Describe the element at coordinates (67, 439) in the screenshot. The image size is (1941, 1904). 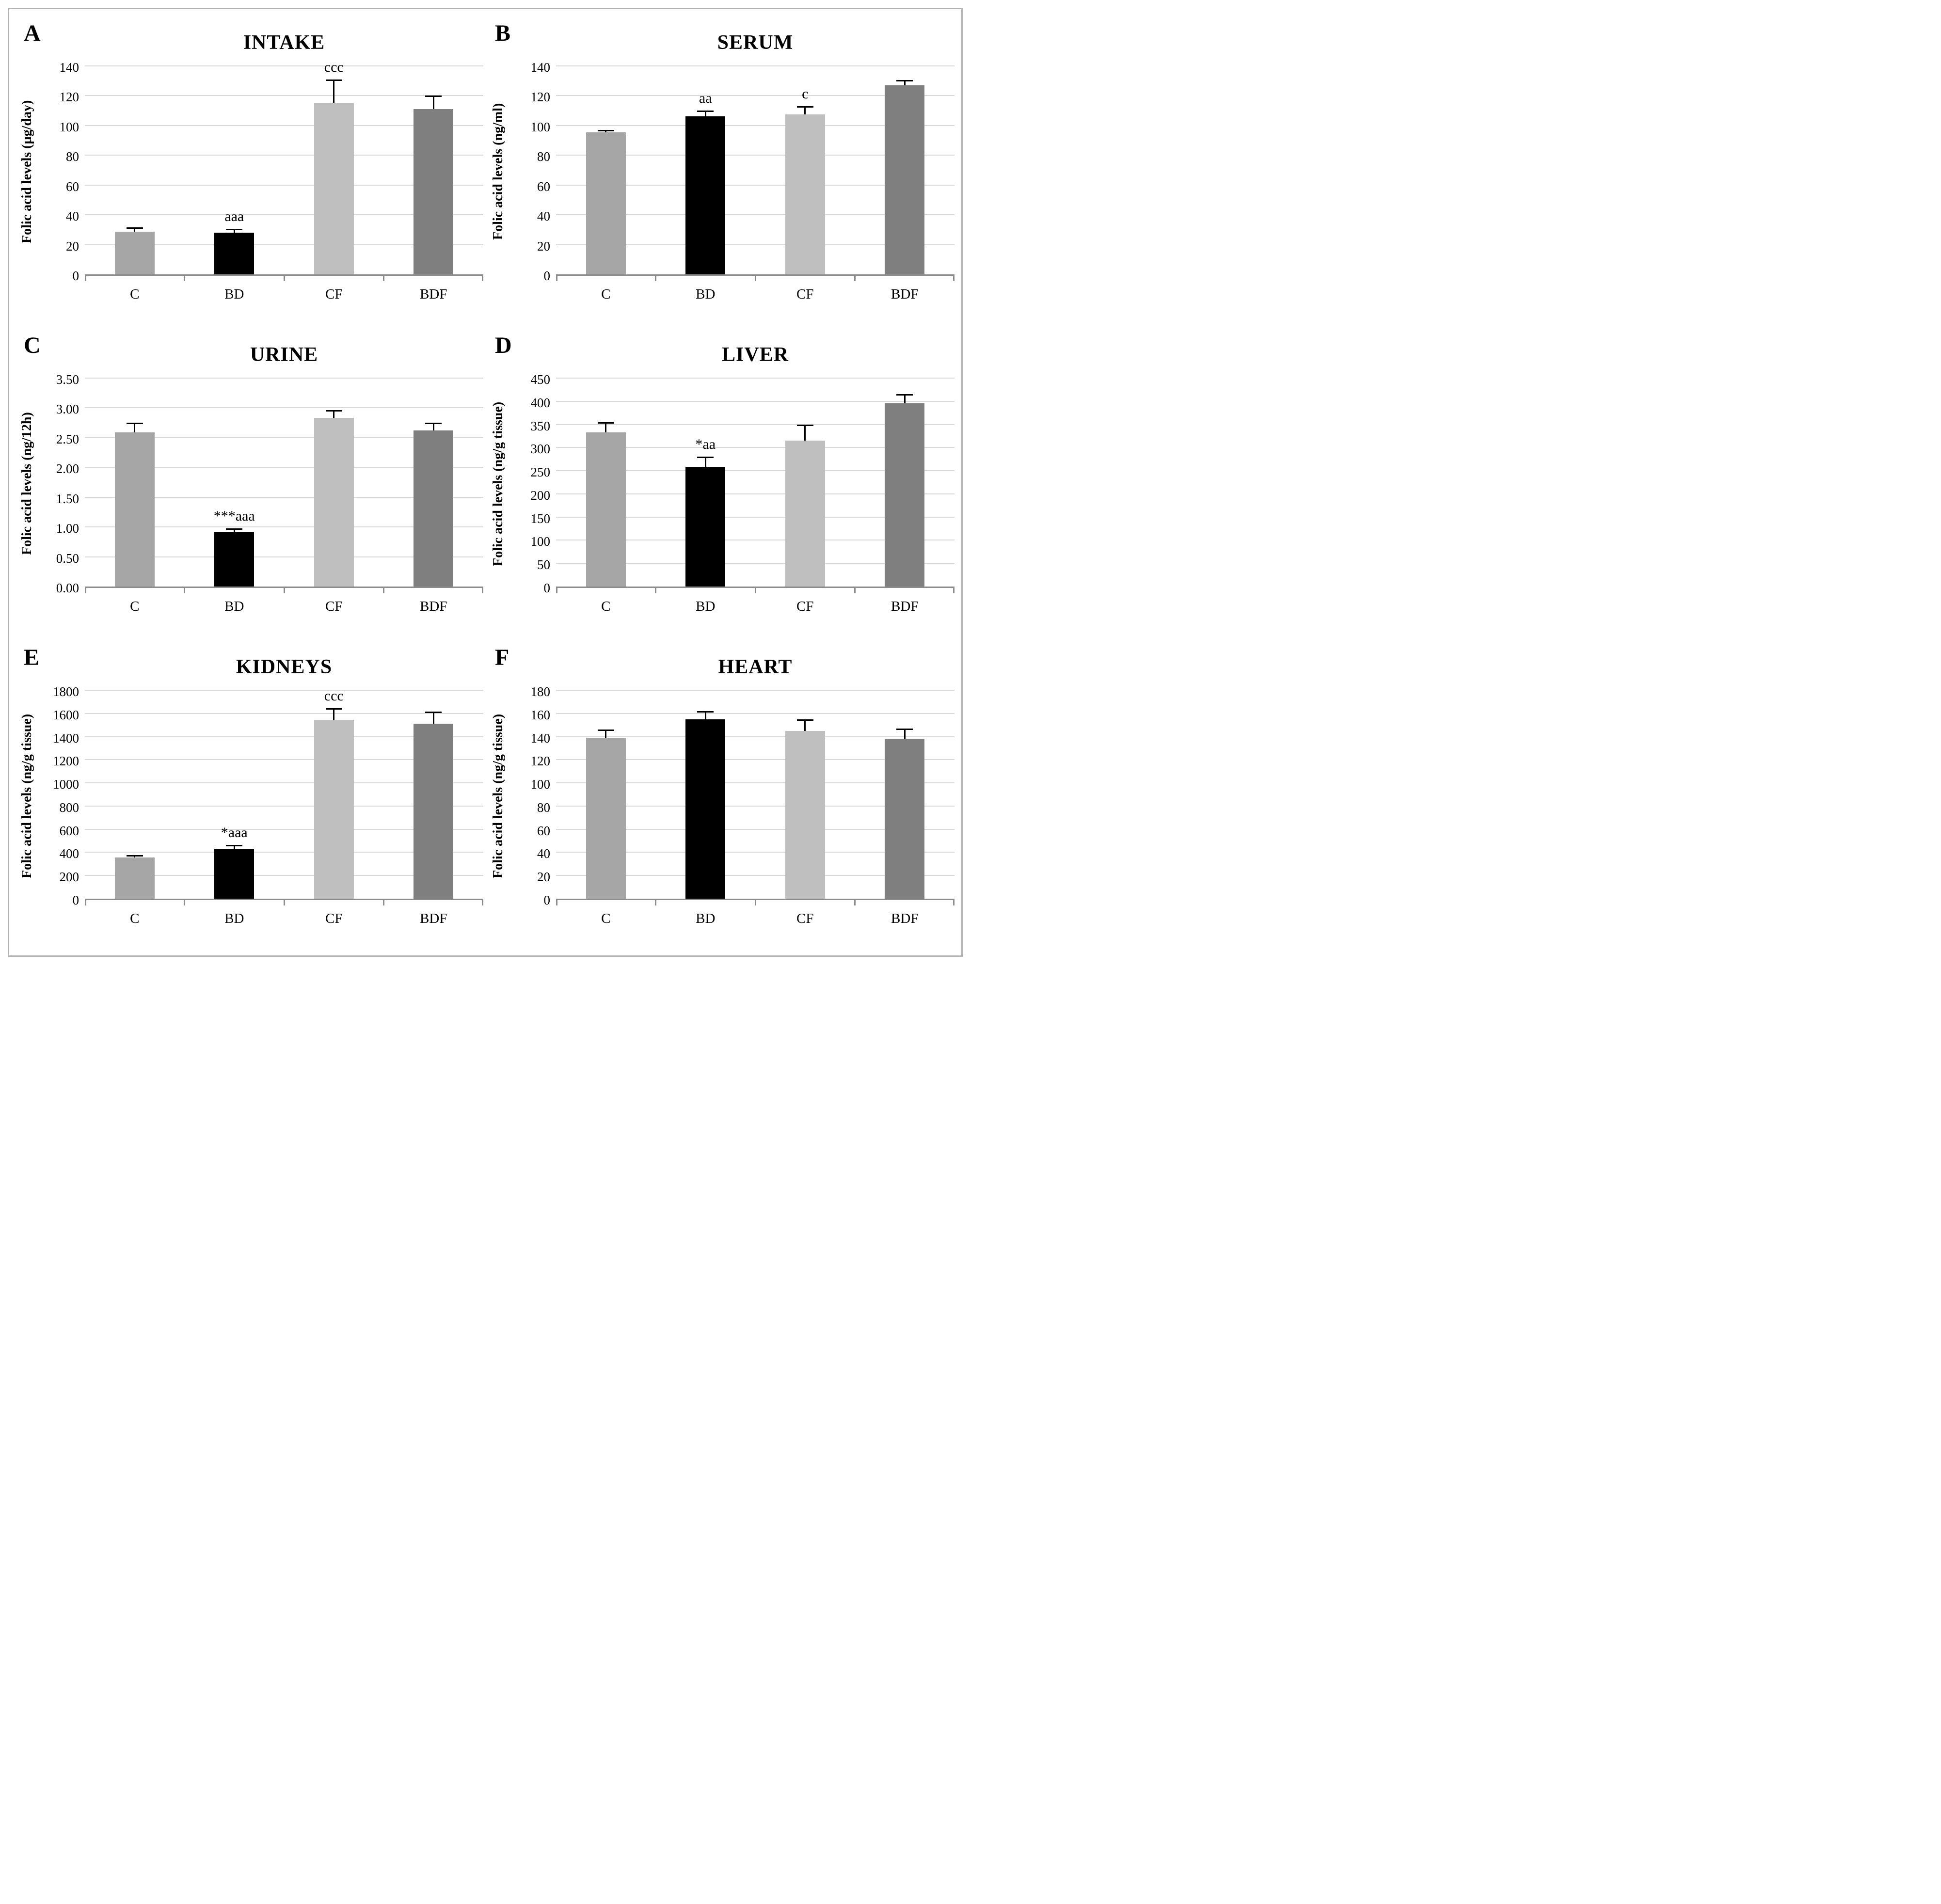
I see `y-tick-label: 2.50` at that location.